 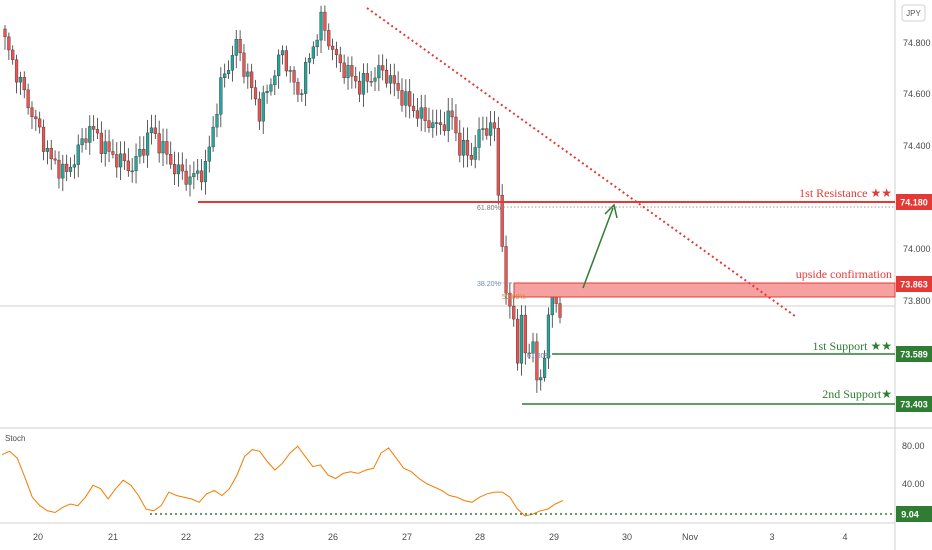 I want to click on support-2-tag: 73.403, so click(x=914, y=405).